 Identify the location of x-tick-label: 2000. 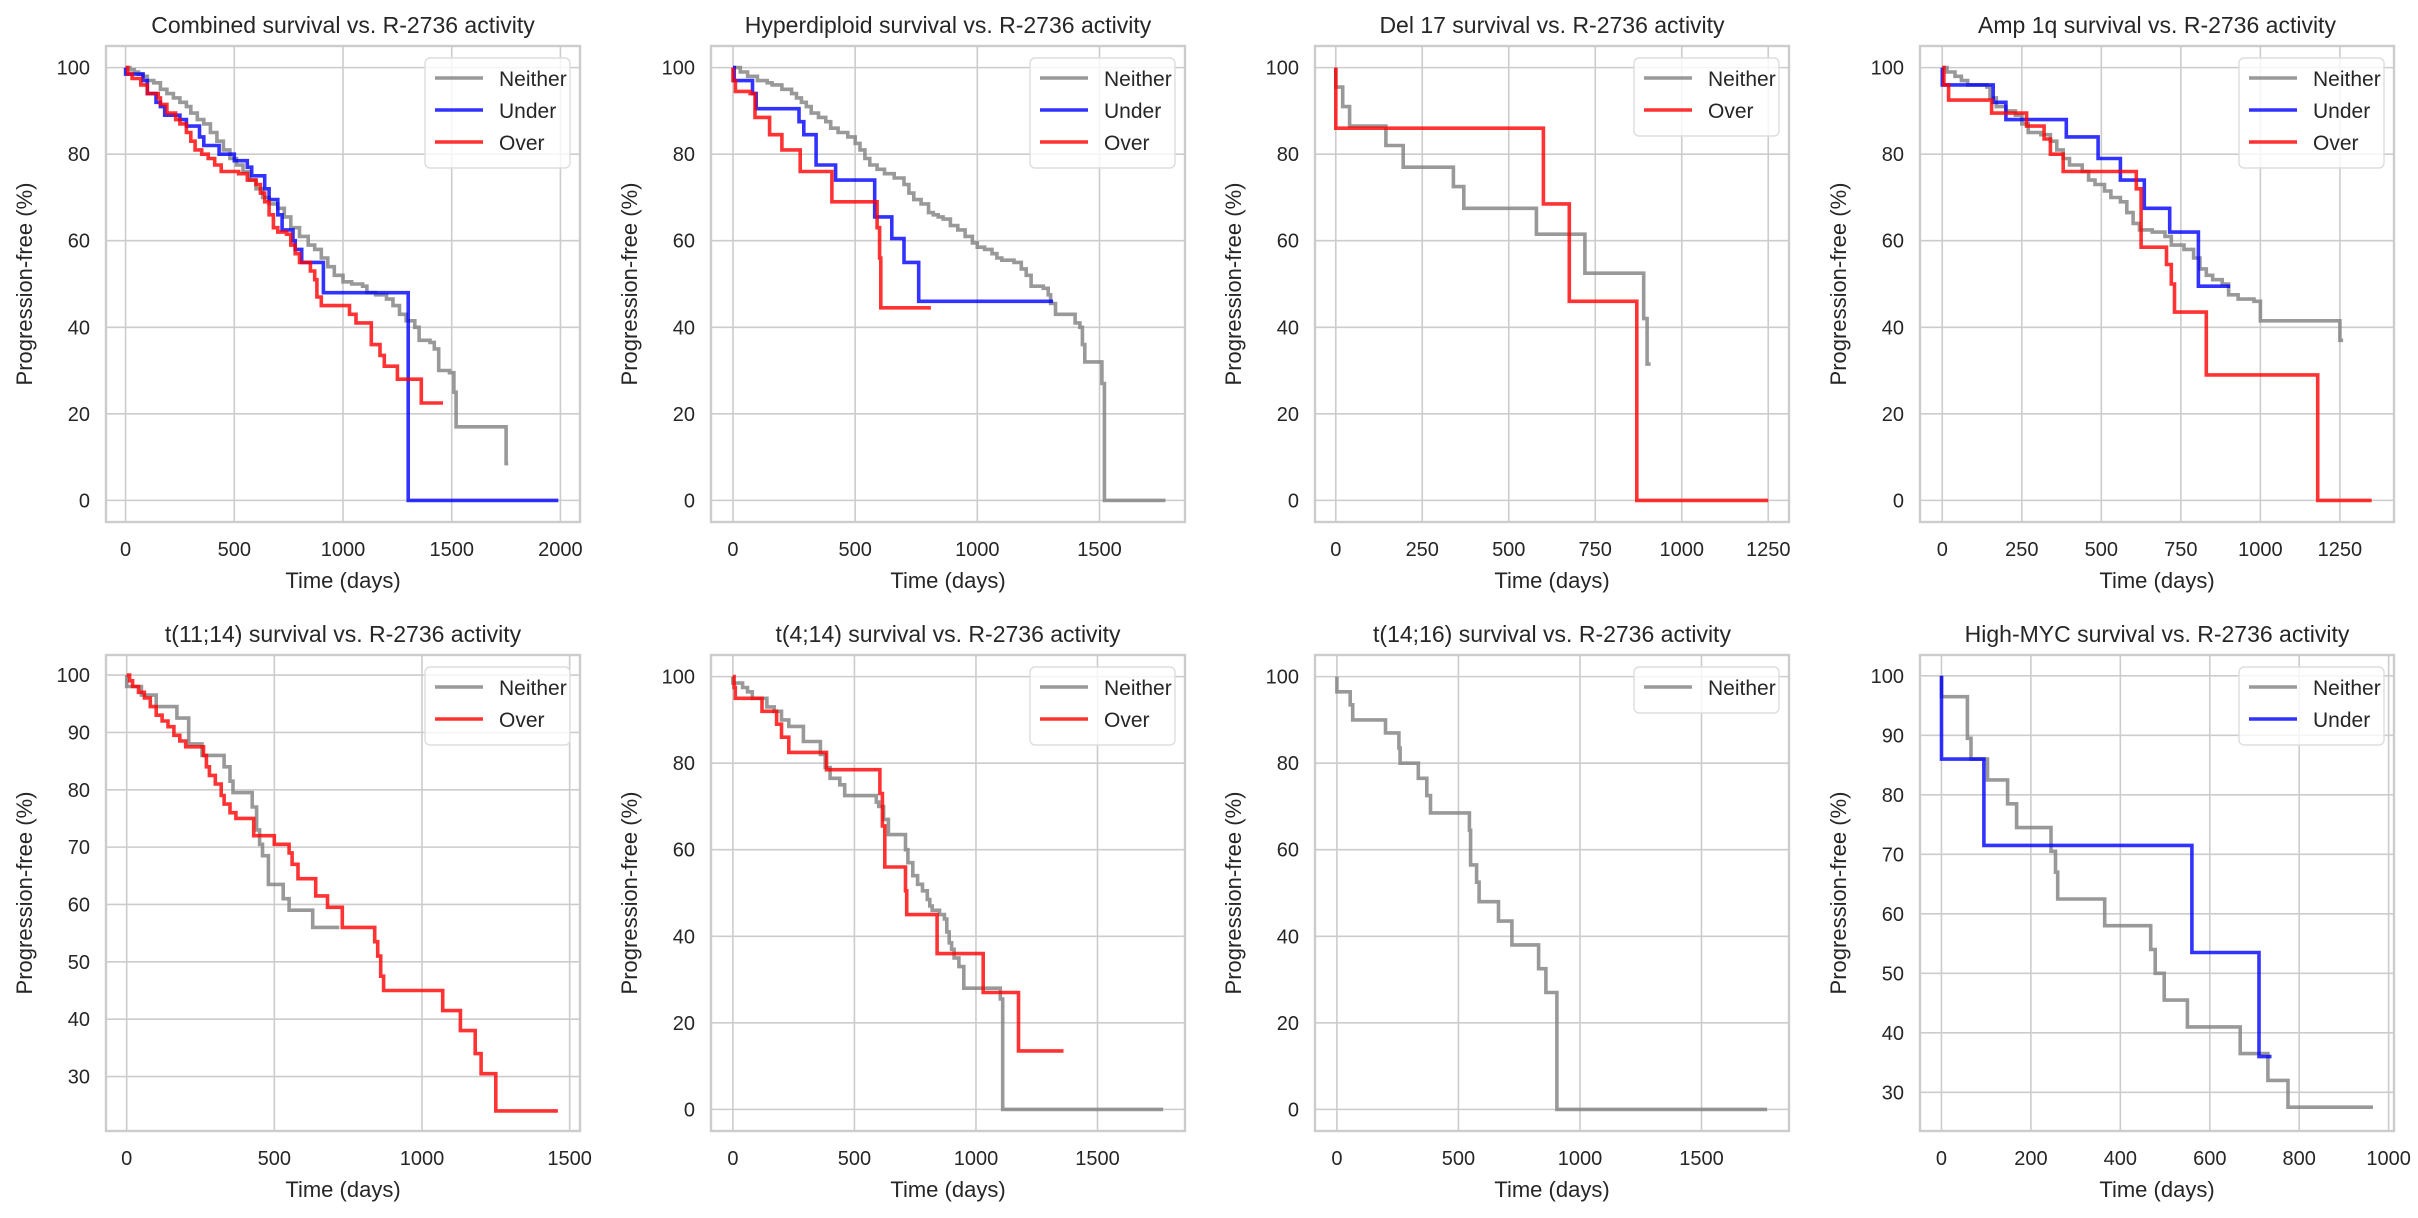
(560, 550).